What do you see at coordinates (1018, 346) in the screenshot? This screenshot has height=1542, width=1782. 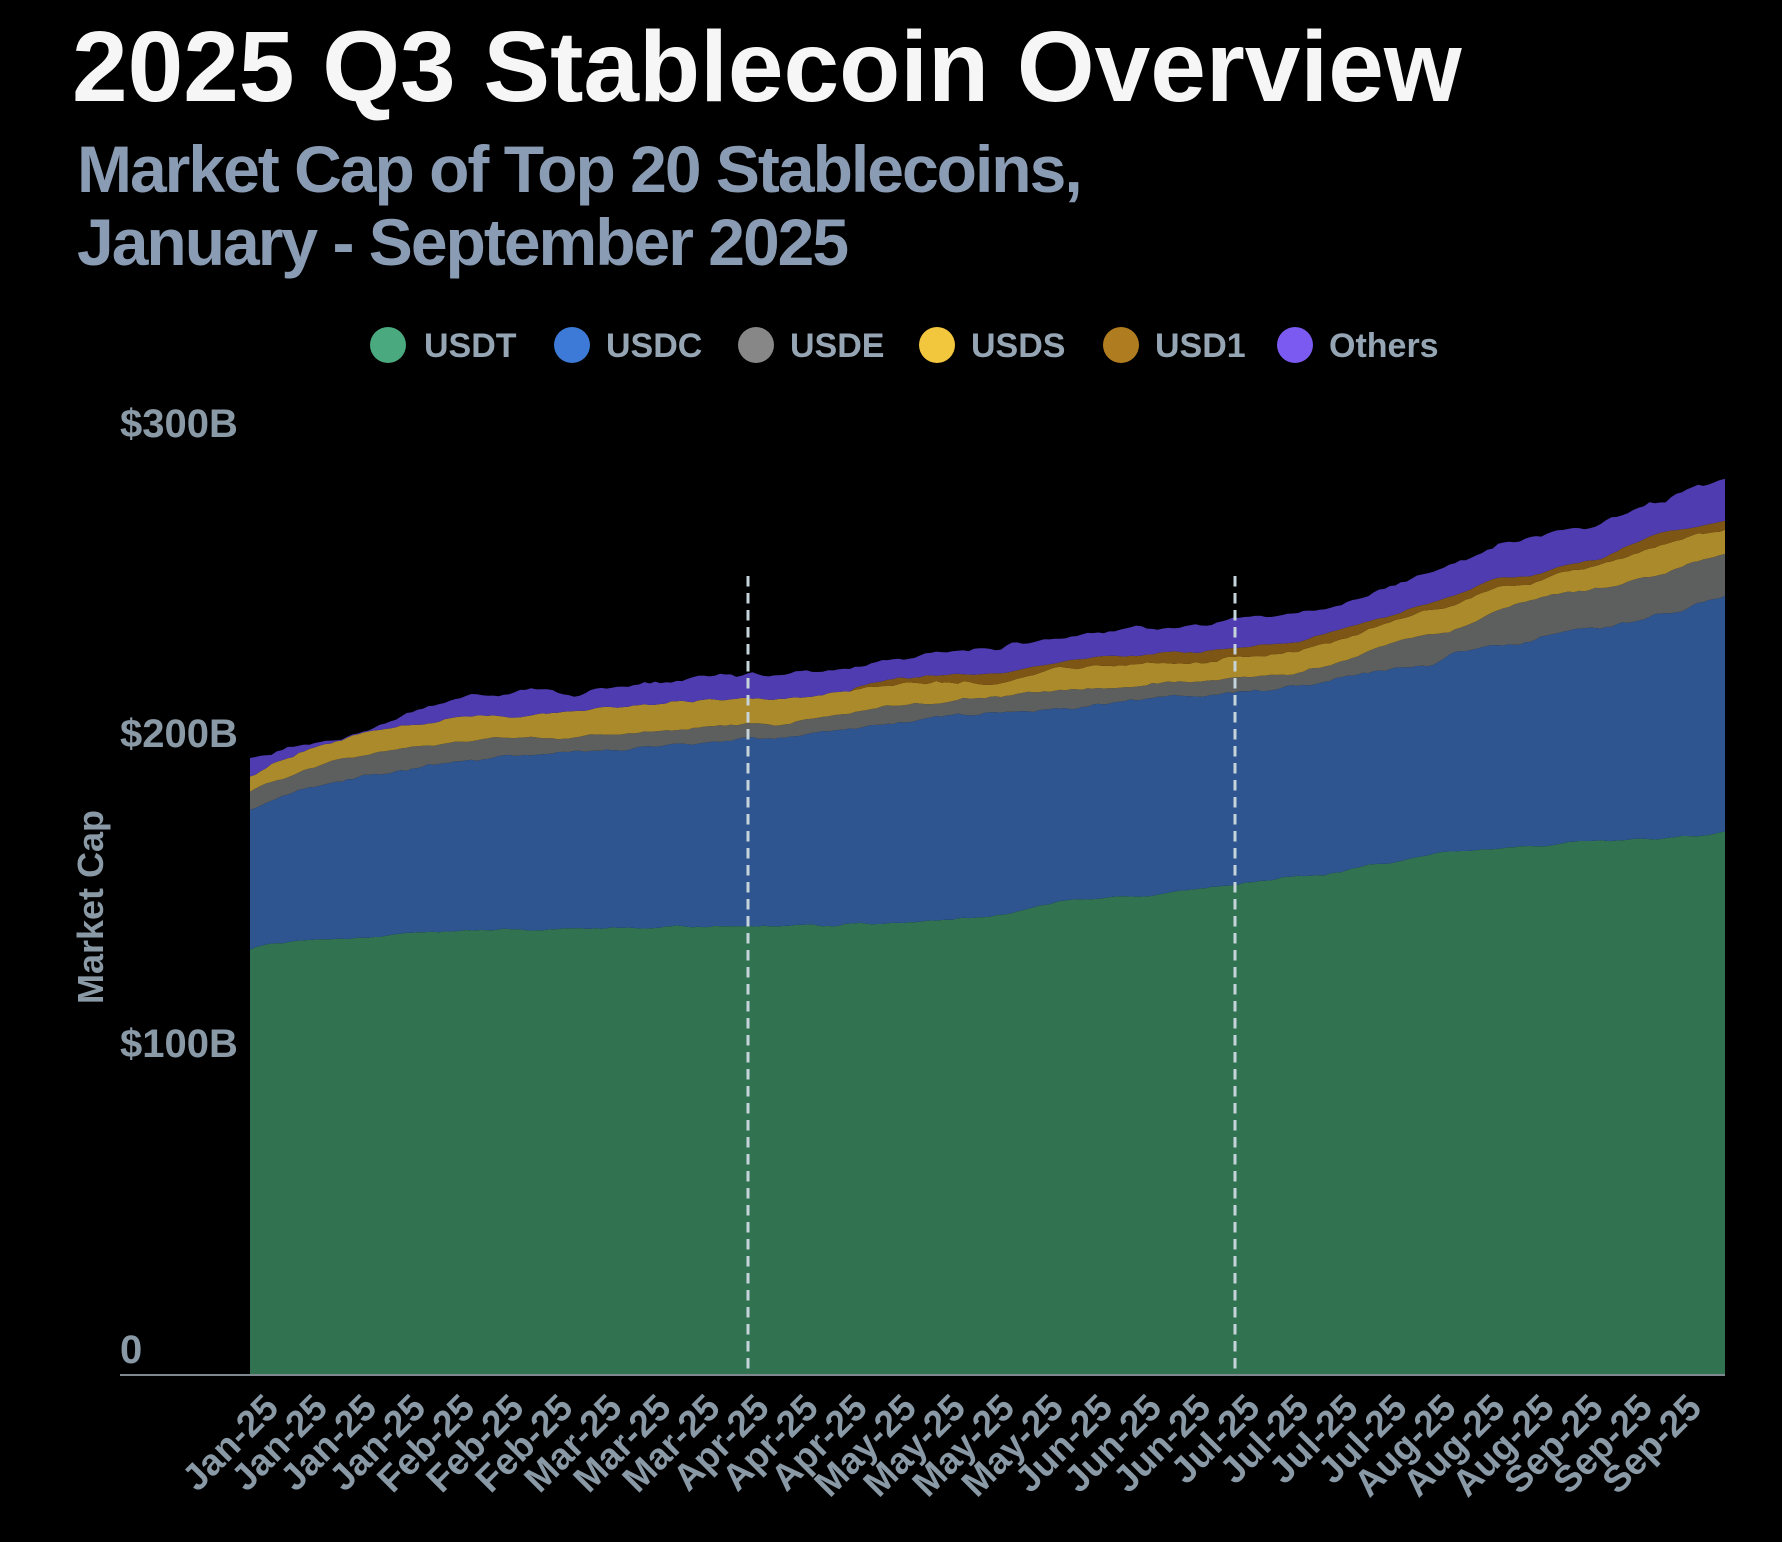 I see `svg-text: USDS` at bounding box center [1018, 346].